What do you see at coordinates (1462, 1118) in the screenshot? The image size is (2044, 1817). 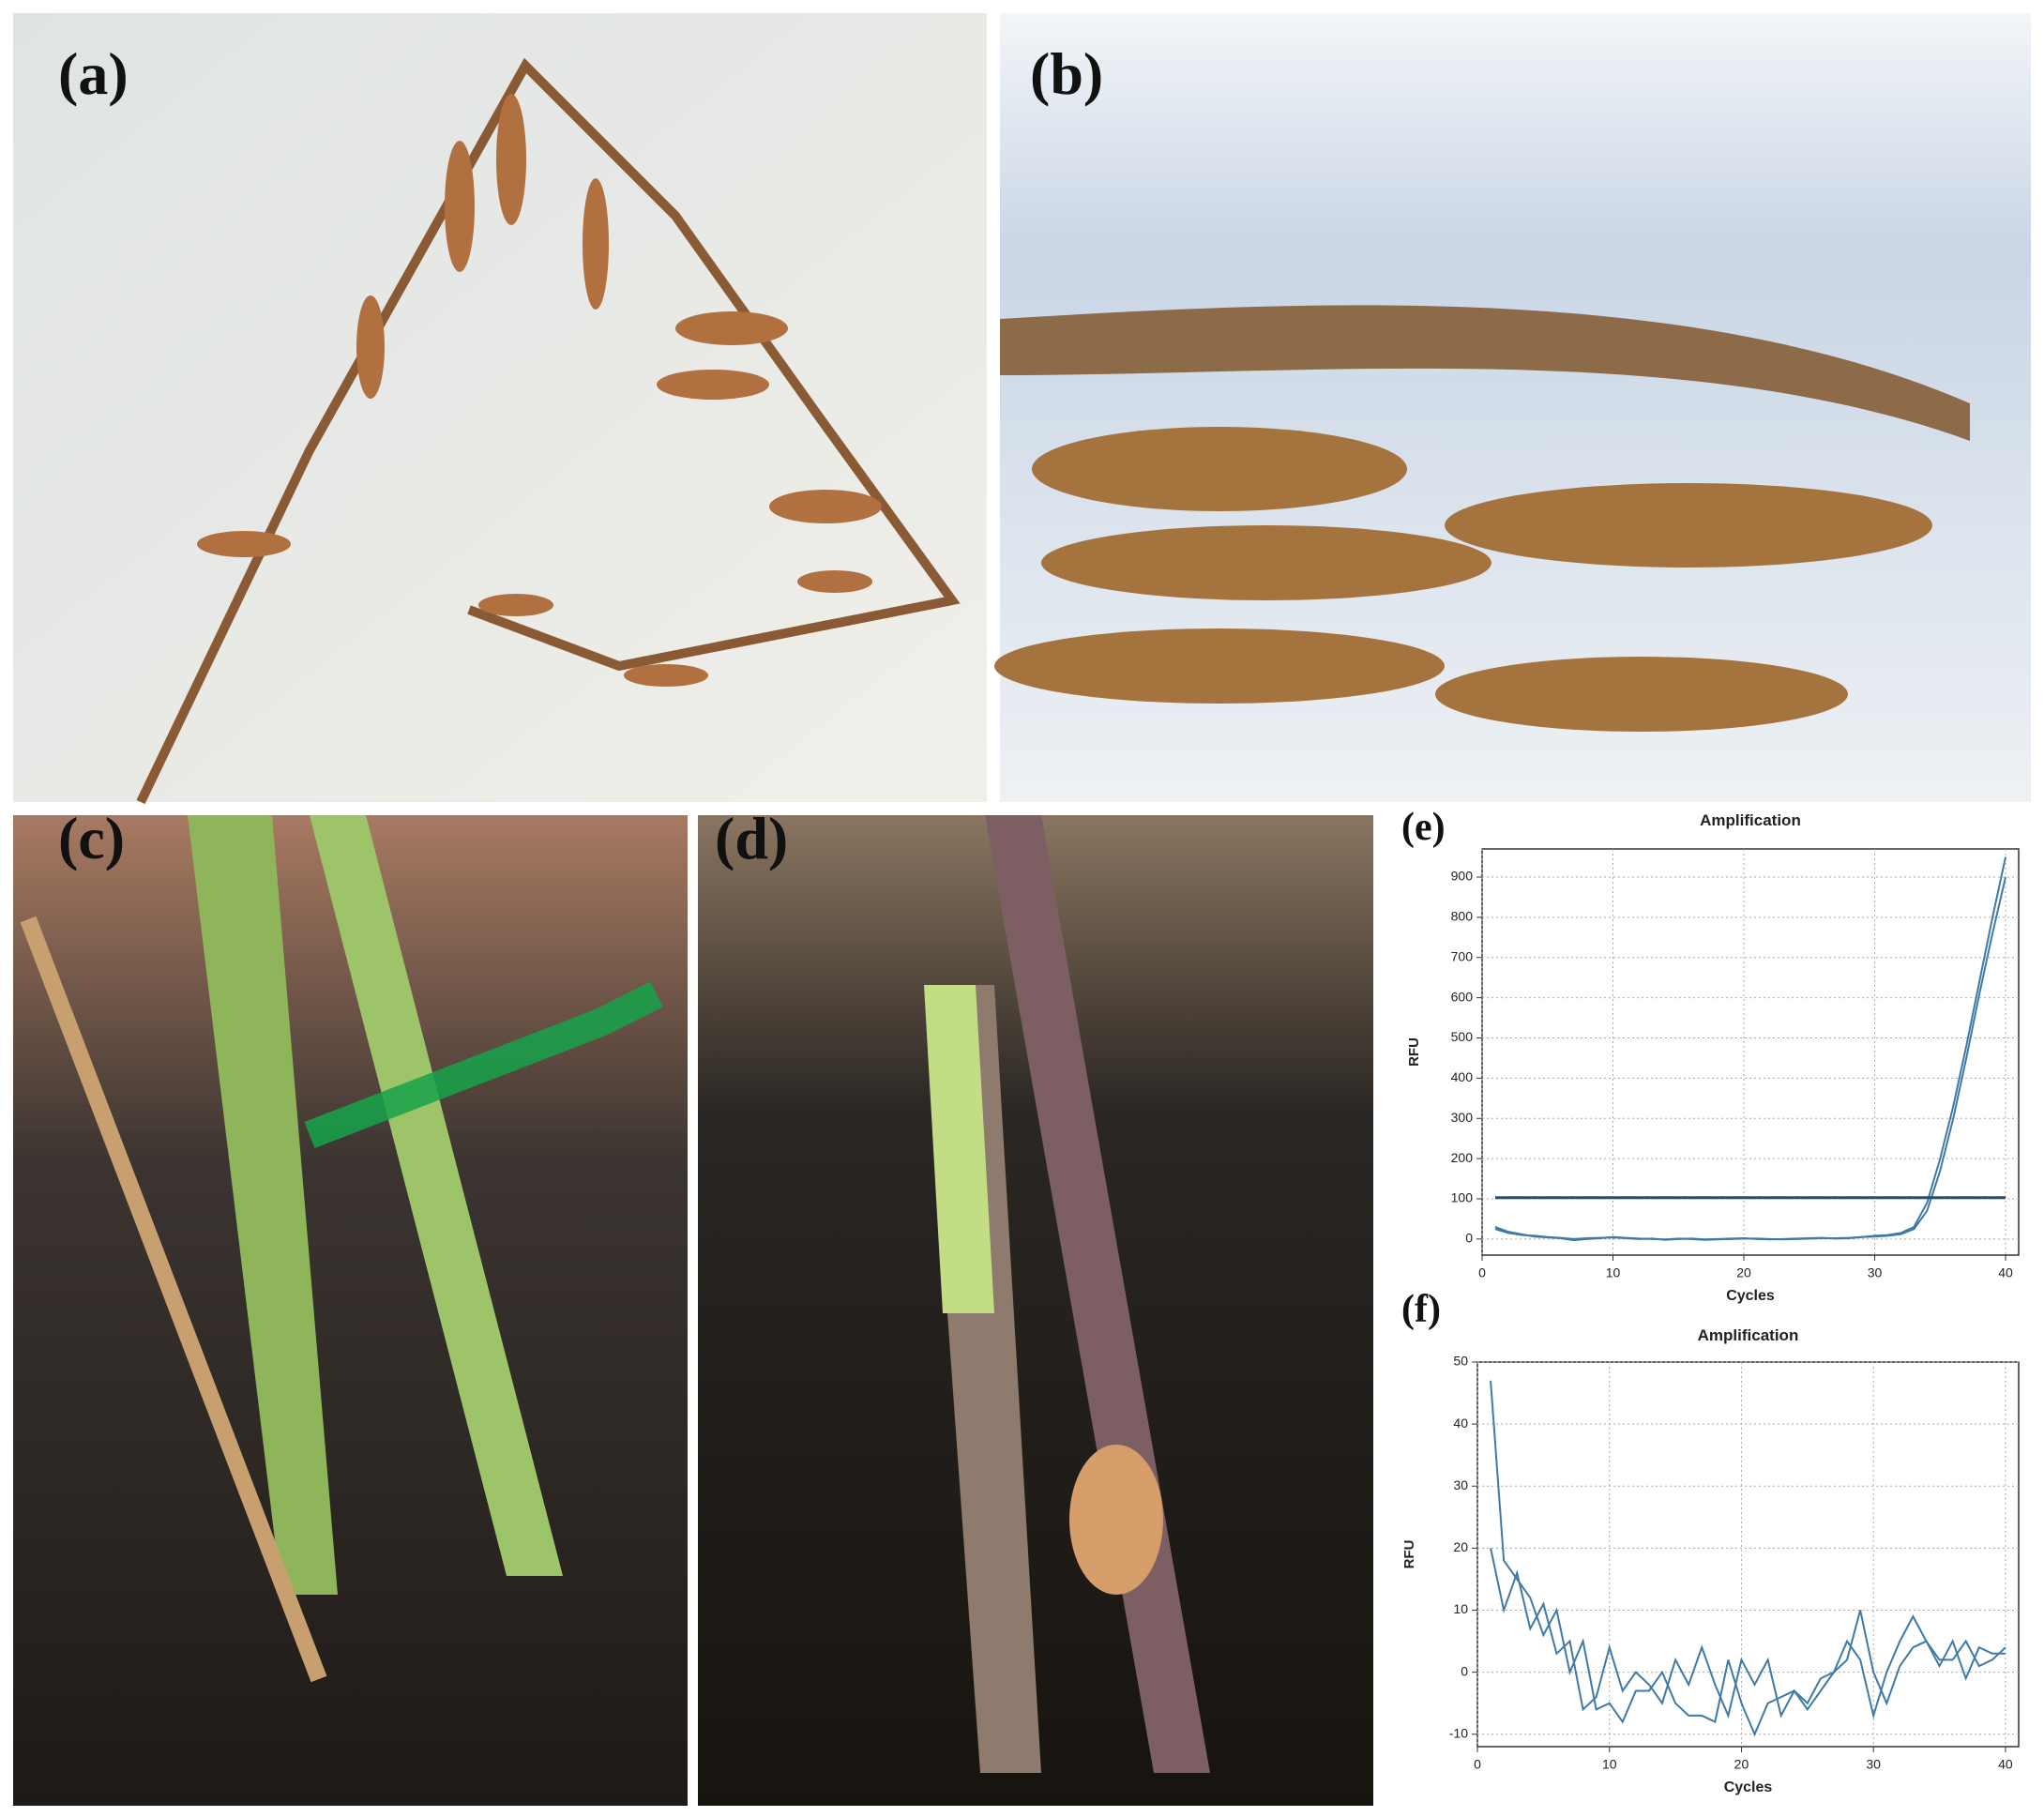 I see `y-tick-label: 300` at bounding box center [1462, 1118].